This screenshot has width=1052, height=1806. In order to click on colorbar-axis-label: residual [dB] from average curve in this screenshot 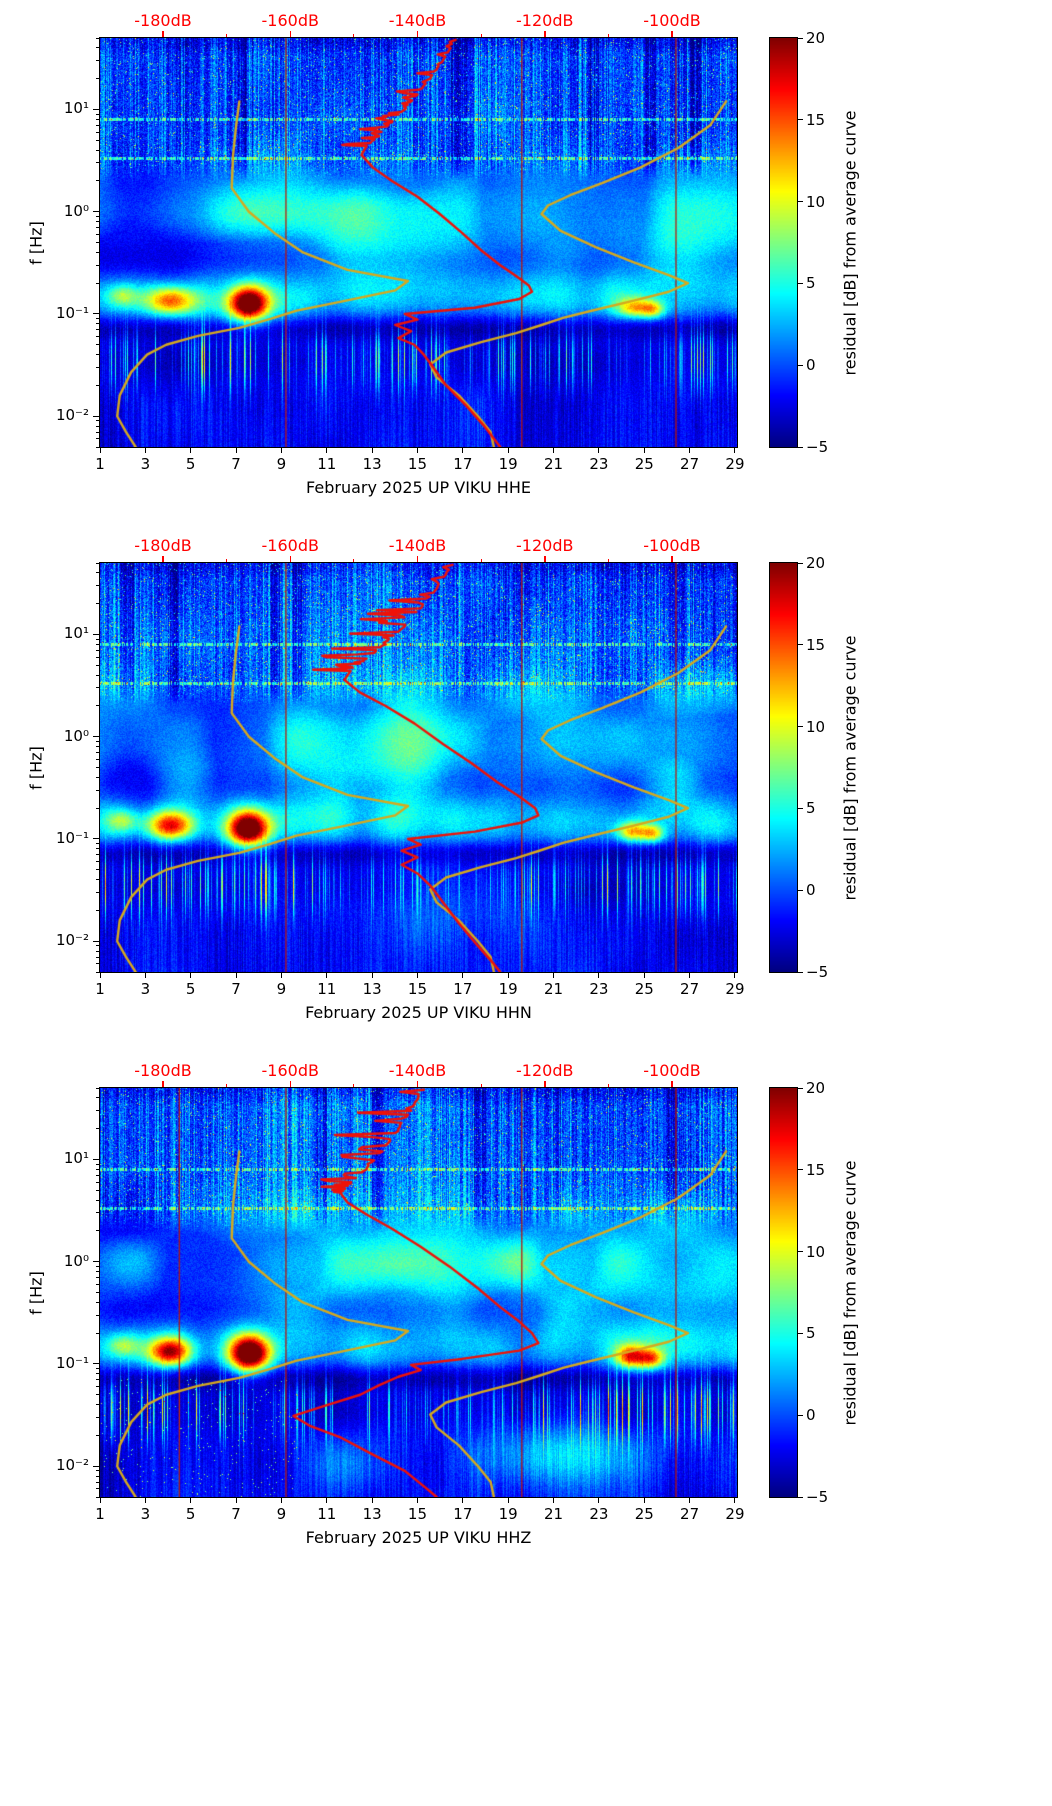, I will do `click(850, 242)`.